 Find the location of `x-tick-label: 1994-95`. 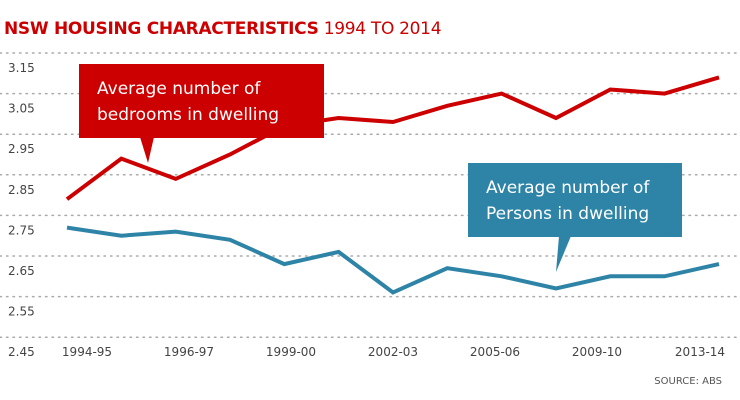

x-tick-label: 1994-95 is located at coordinates (87, 352).